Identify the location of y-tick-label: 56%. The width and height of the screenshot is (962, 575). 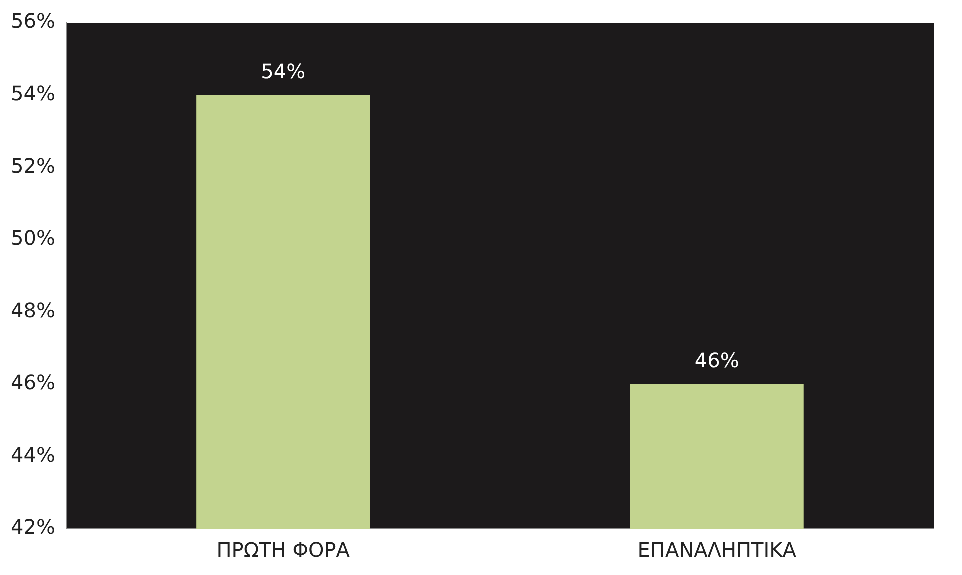
(33, 21).